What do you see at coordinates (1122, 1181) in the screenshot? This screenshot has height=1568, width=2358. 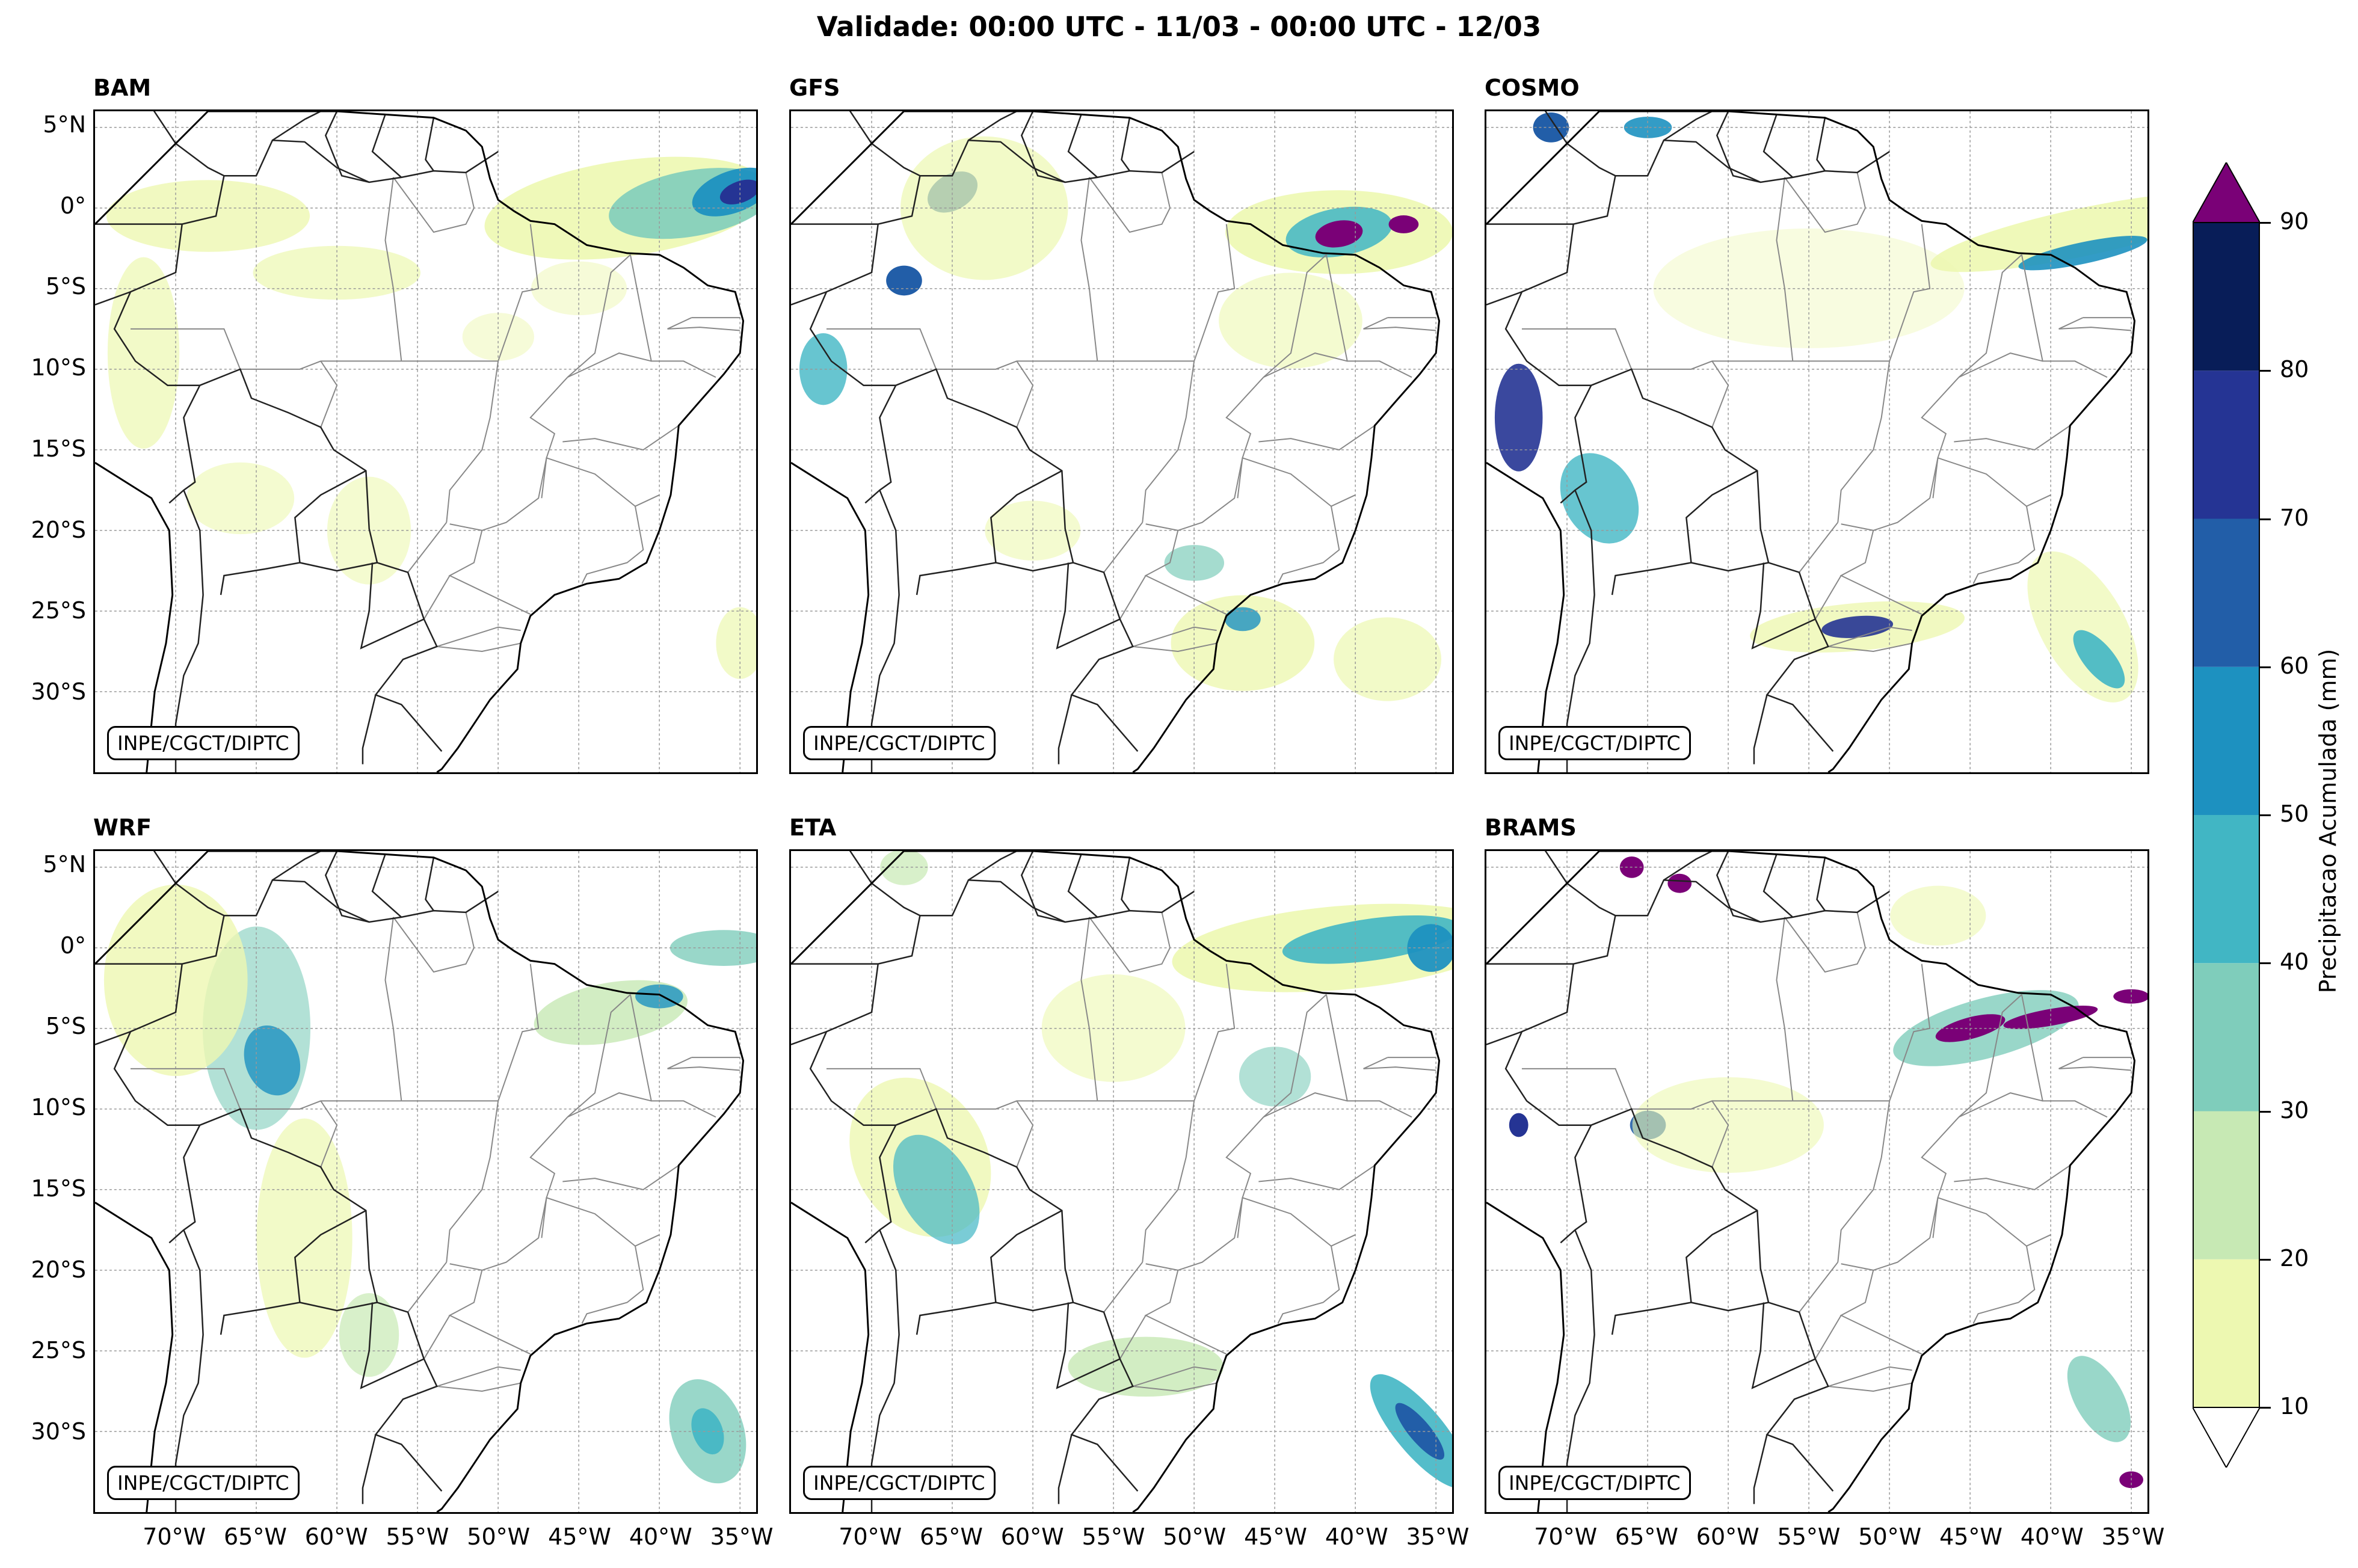 I see `map-panel-eta: INPE/CGCT/DIPTC` at bounding box center [1122, 1181].